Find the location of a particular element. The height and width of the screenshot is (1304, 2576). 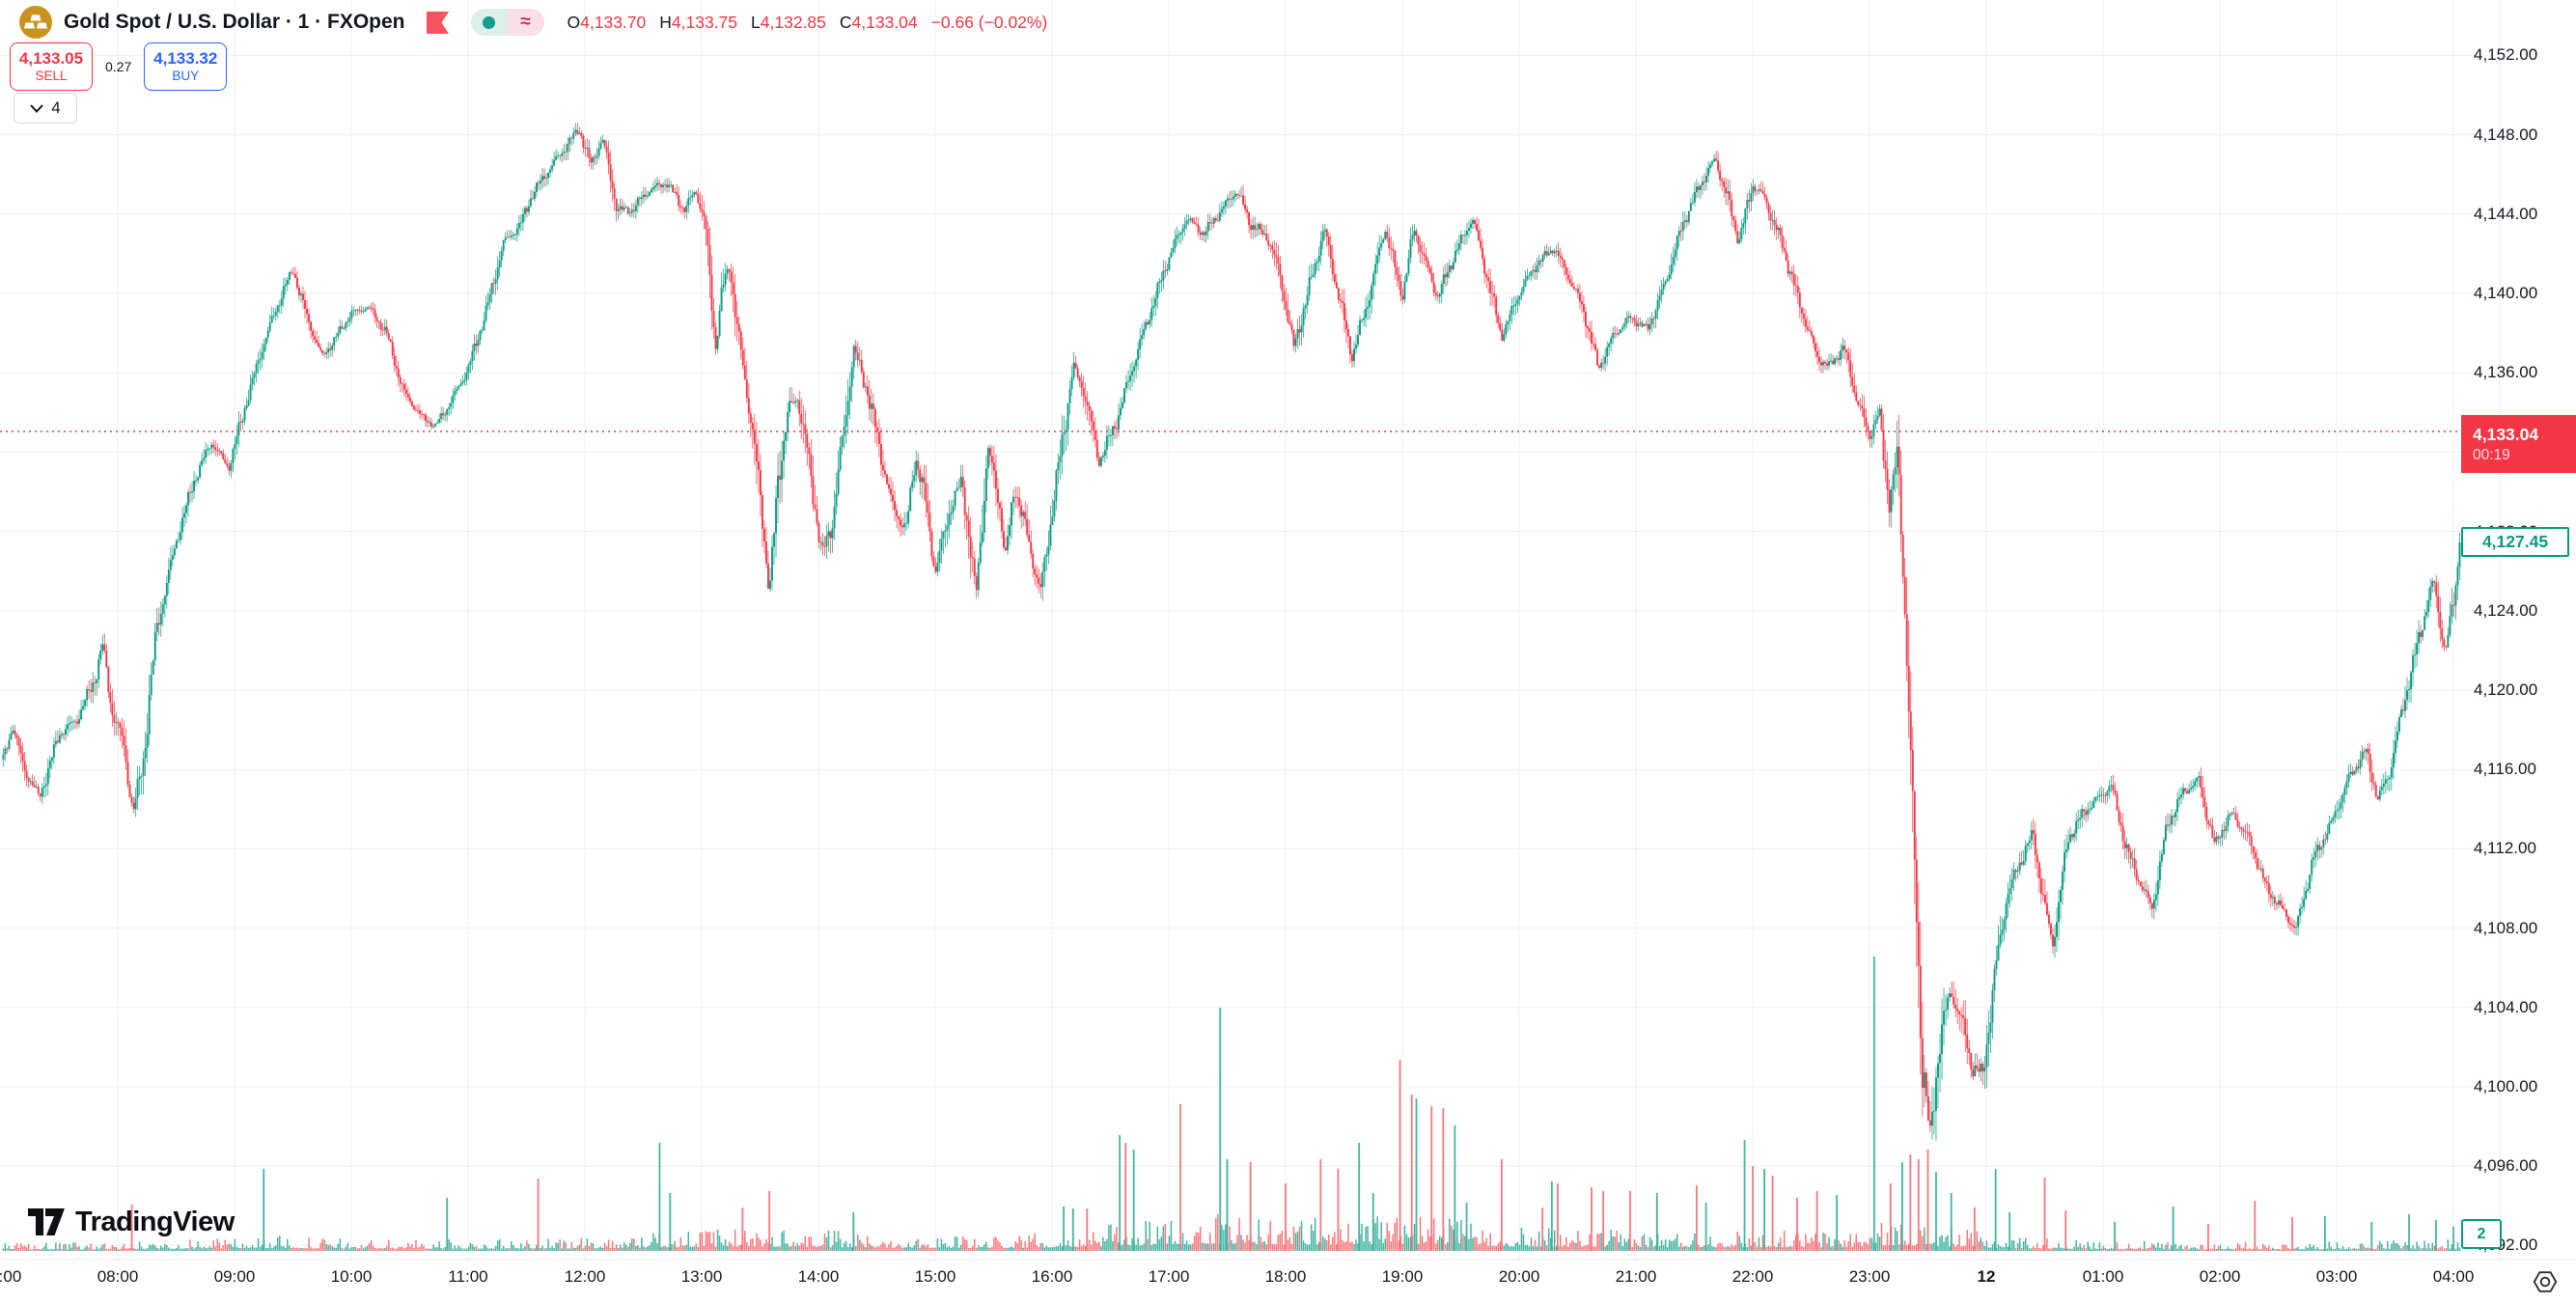

buy-button: 4,133.32 BUY is located at coordinates (186, 67).